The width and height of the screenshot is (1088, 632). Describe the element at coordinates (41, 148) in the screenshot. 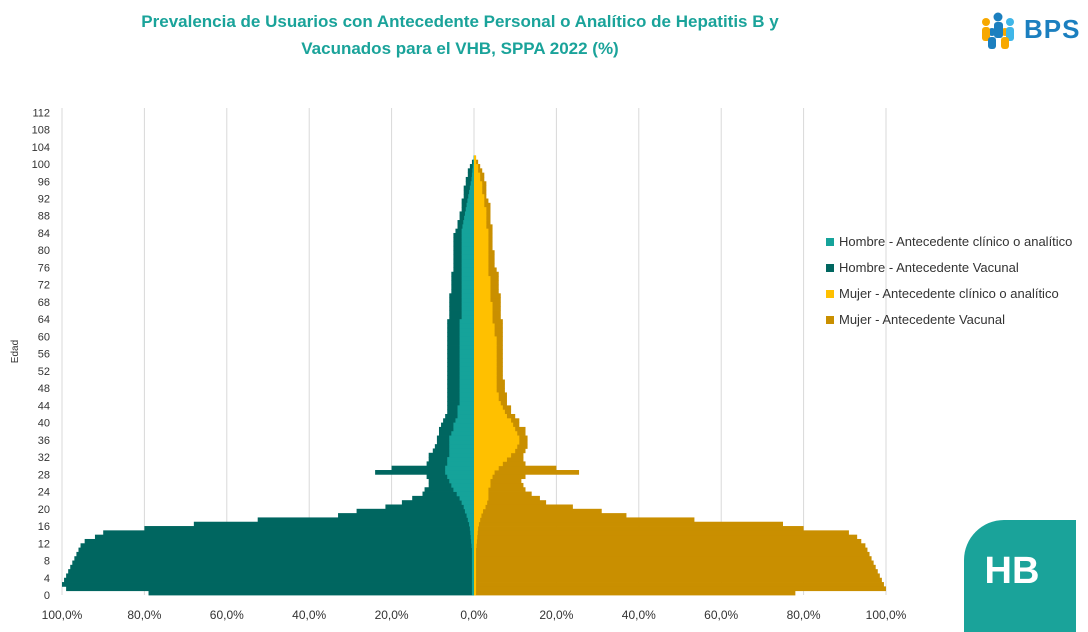

I see `y-tick-label-26: 104` at that location.